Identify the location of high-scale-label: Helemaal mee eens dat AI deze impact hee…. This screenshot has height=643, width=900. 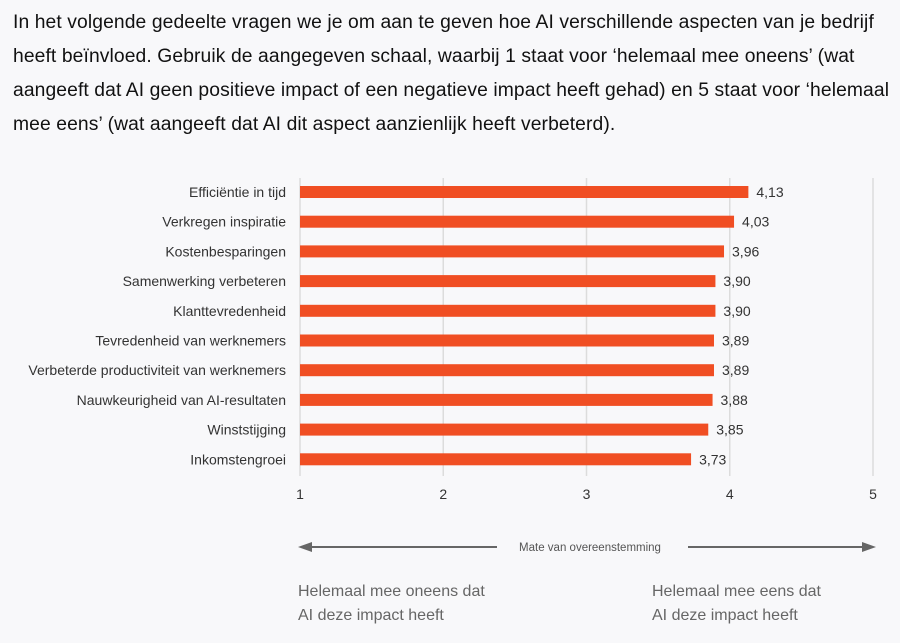
(736, 604).